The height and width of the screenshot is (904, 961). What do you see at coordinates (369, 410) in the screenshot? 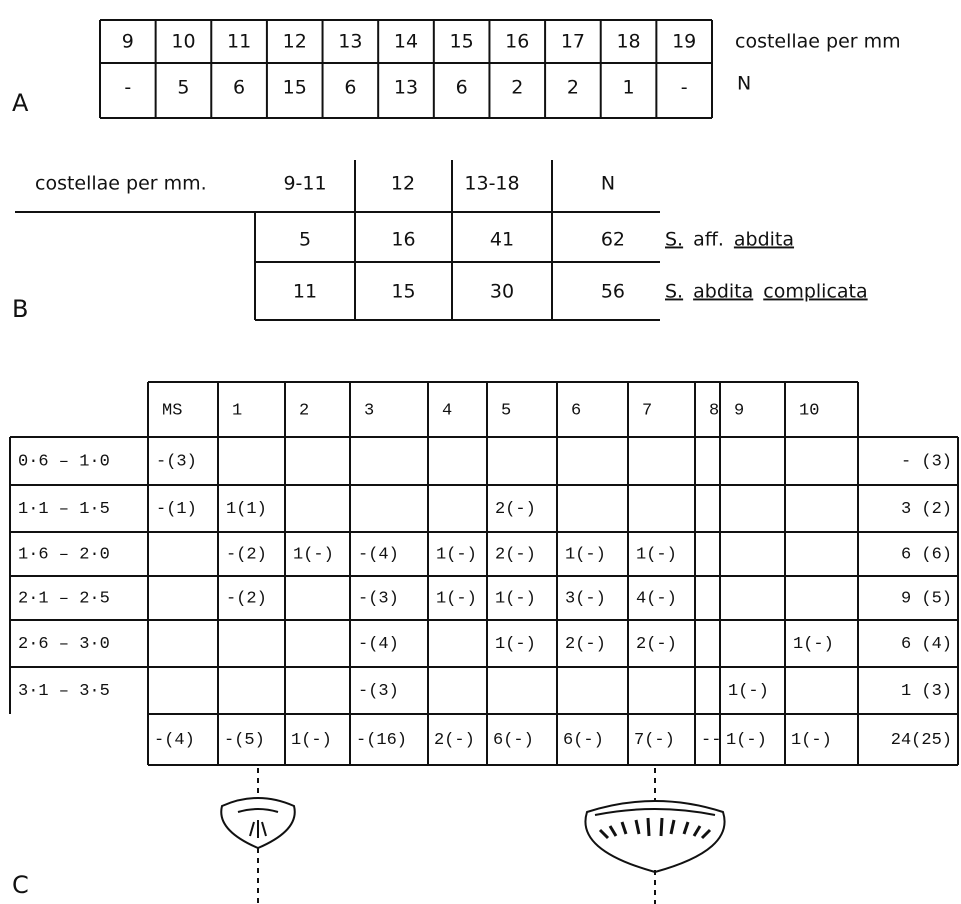
I see `header-cell: 3` at bounding box center [369, 410].